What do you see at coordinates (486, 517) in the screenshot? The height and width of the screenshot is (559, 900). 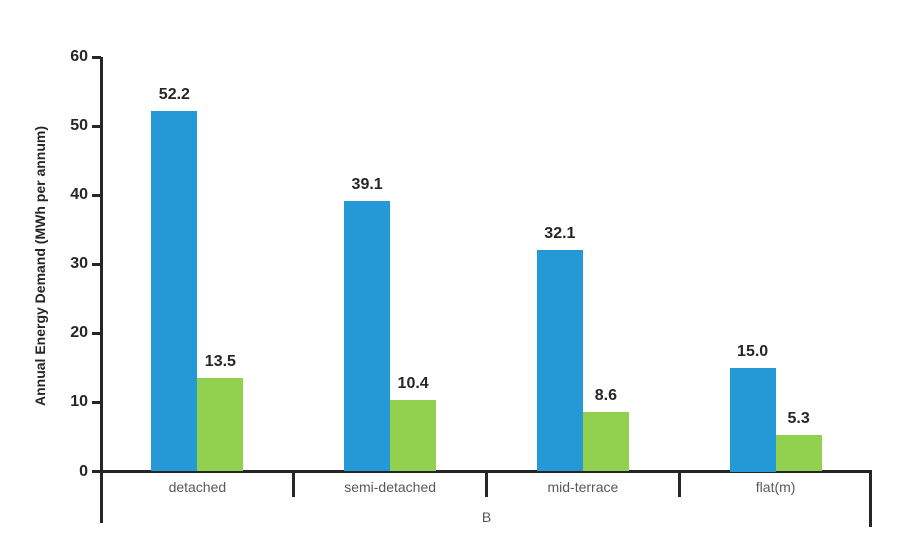 I see `x-axis-group-label: B` at bounding box center [486, 517].